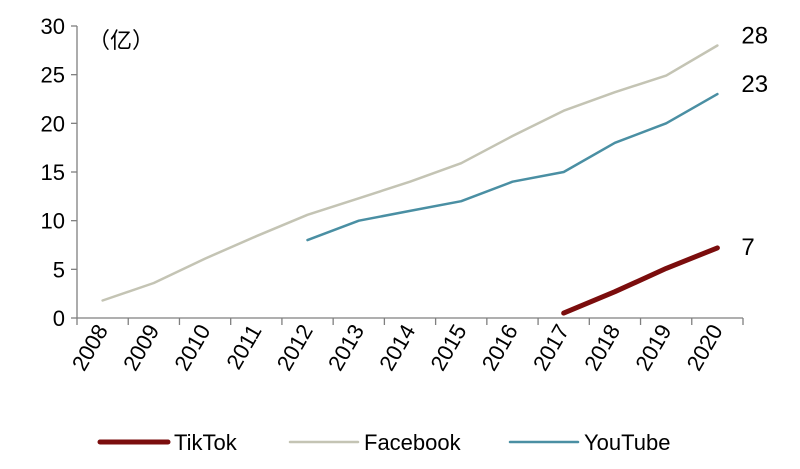  Describe the element at coordinates (705, 347) in the screenshot. I see `x-tick-label: 2020` at that location.